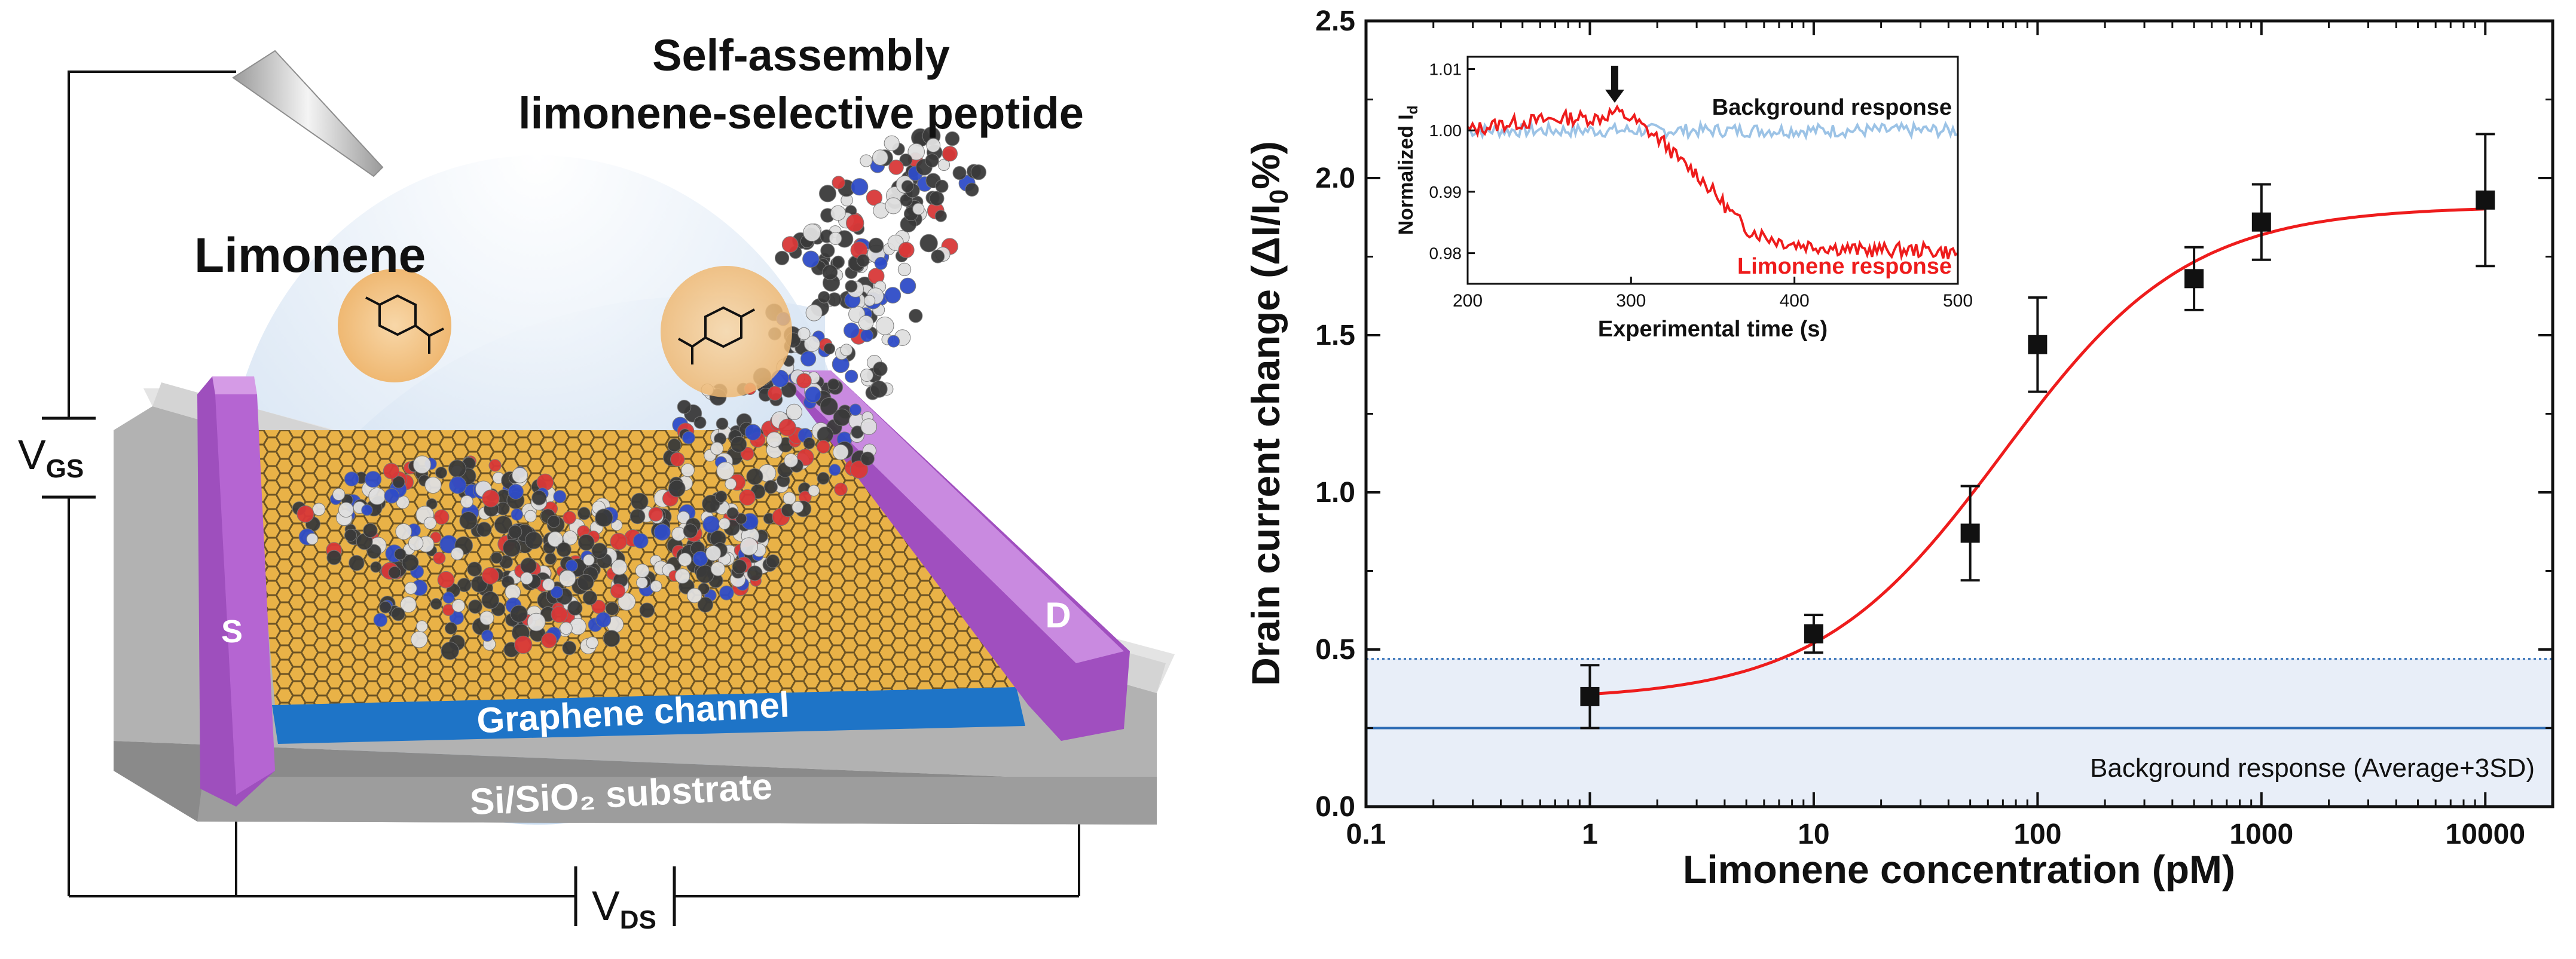 The height and width of the screenshot is (959, 2576). I want to click on peptide-molecules, so click(639, 394).